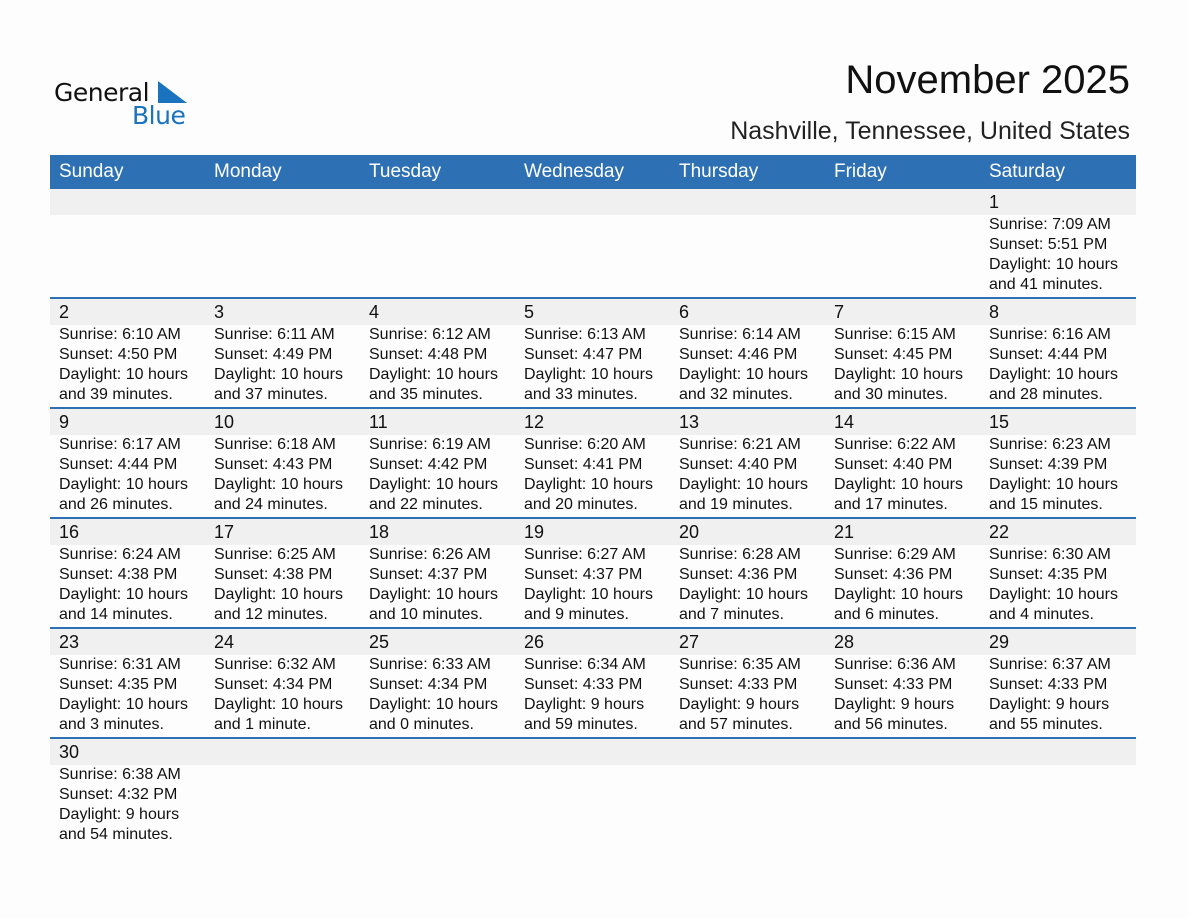  I want to click on sunrise-text: Sunrise: 6:18 AM, so click(275, 444).